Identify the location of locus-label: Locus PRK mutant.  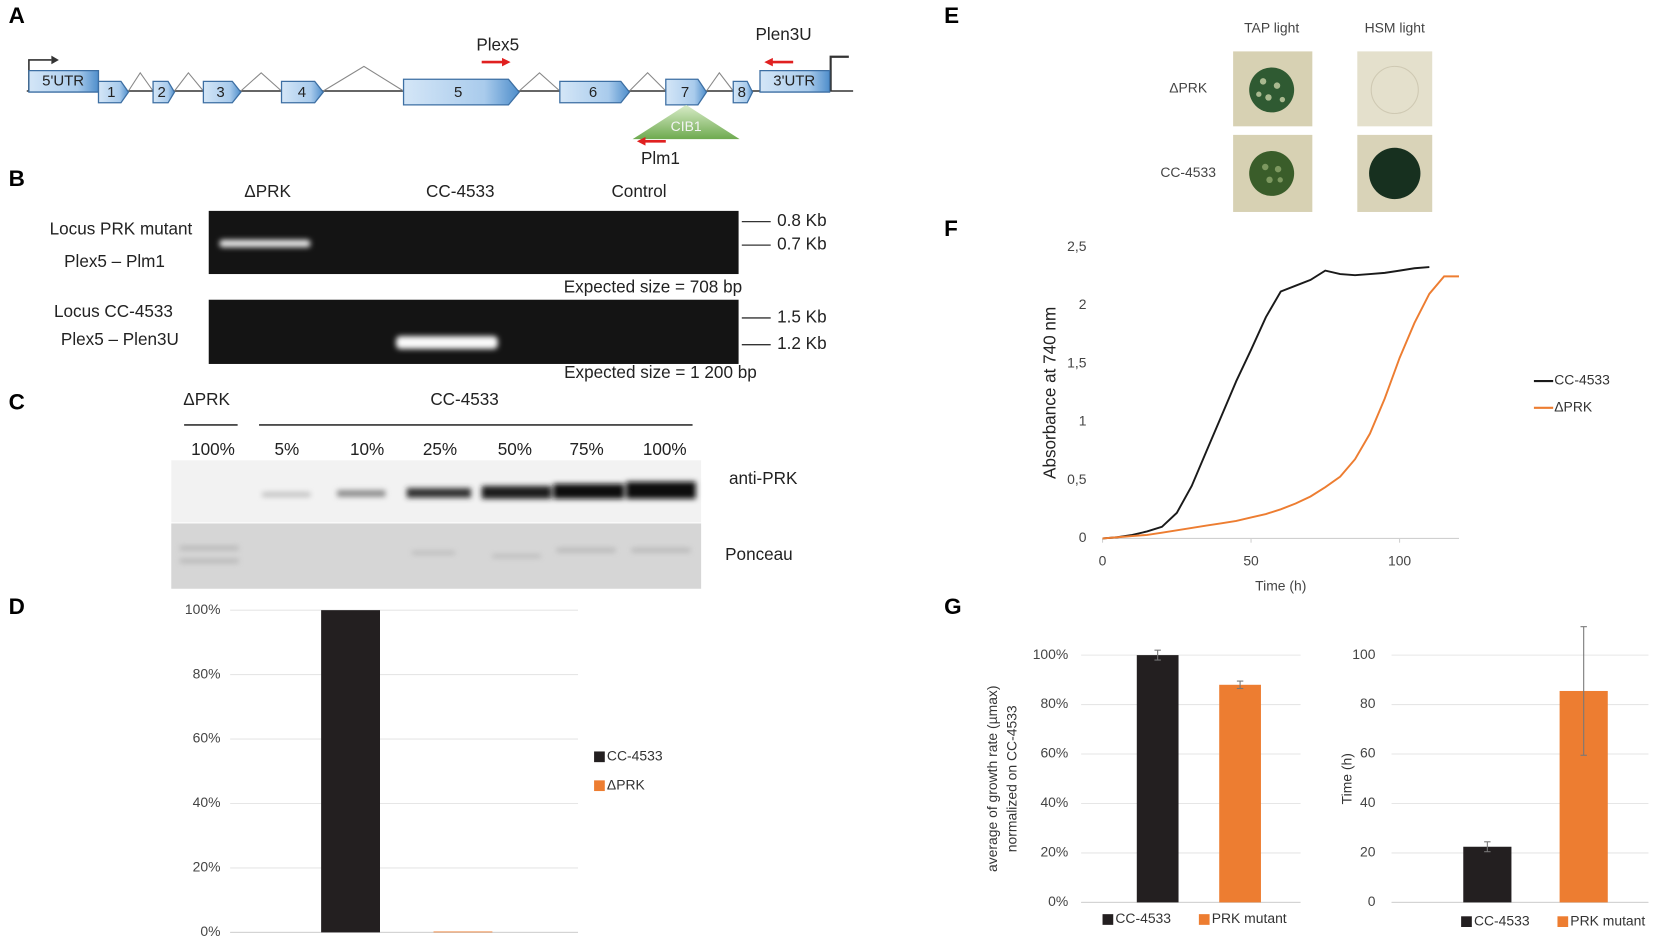
(121, 229).